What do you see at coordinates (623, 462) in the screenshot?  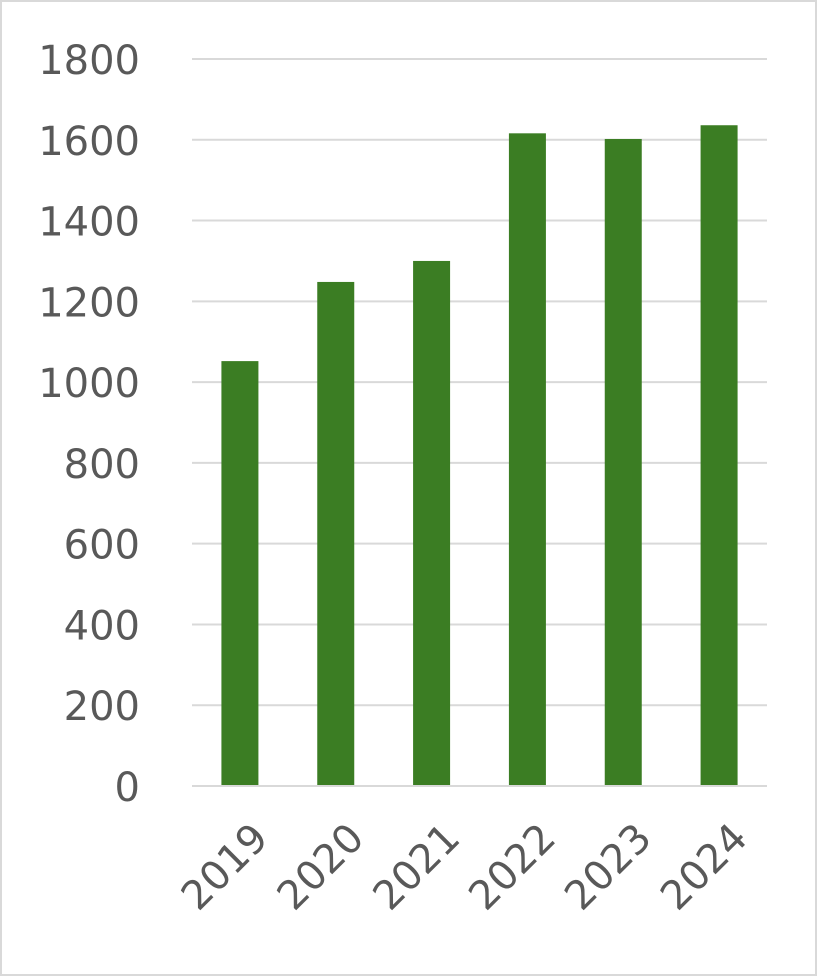 I see `bar-2023` at bounding box center [623, 462].